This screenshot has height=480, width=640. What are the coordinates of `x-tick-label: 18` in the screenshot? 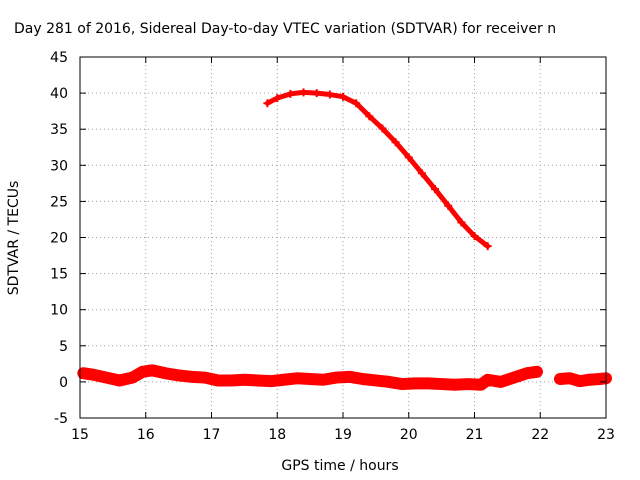 It's located at (277, 435).